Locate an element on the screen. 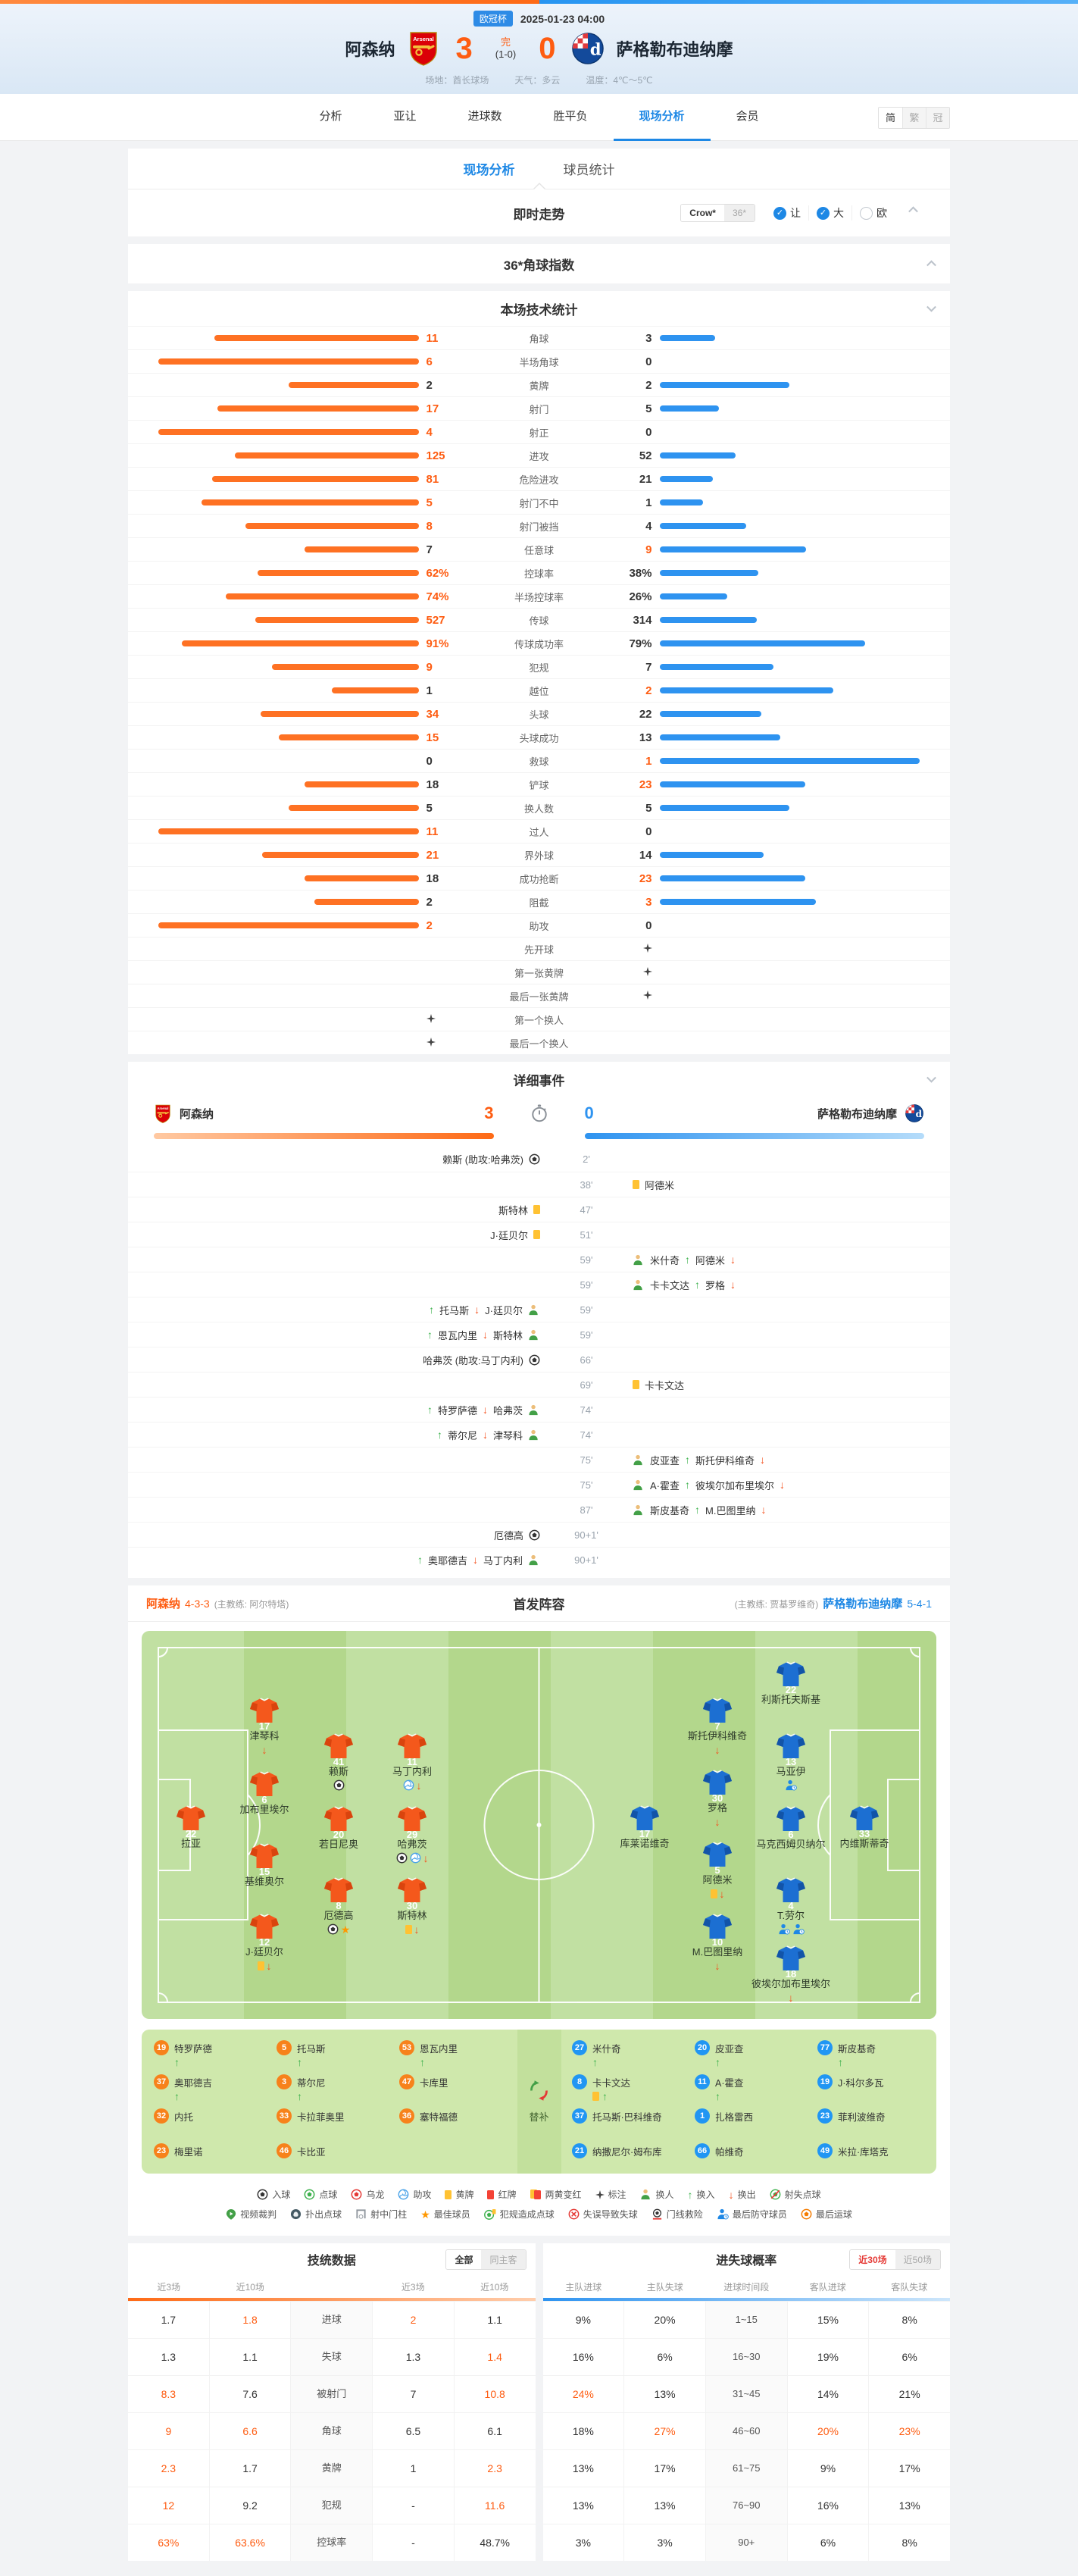 This screenshot has height=2576, width=1078. odds-check-欧: 欧 is located at coordinates (873, 213).